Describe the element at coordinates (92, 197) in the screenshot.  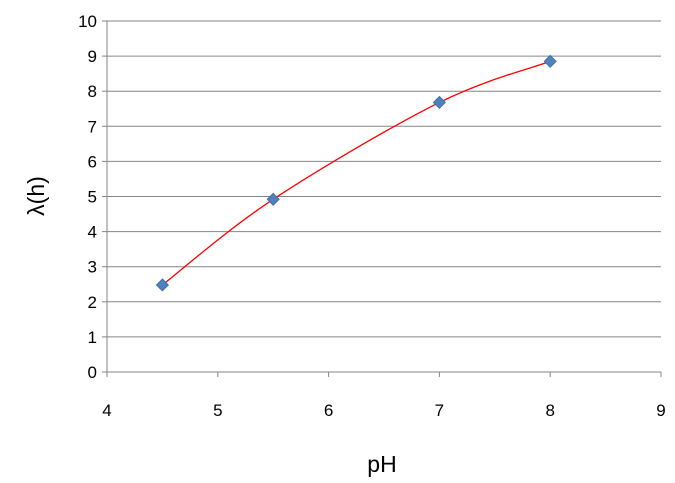
I see `y-tick-label: 5` at that location.